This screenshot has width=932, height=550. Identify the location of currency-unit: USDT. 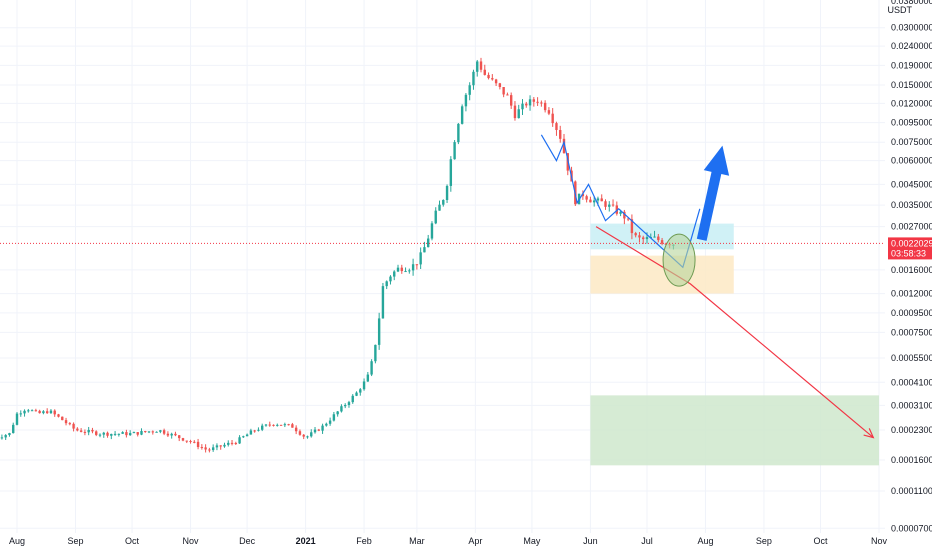
(900, 10).